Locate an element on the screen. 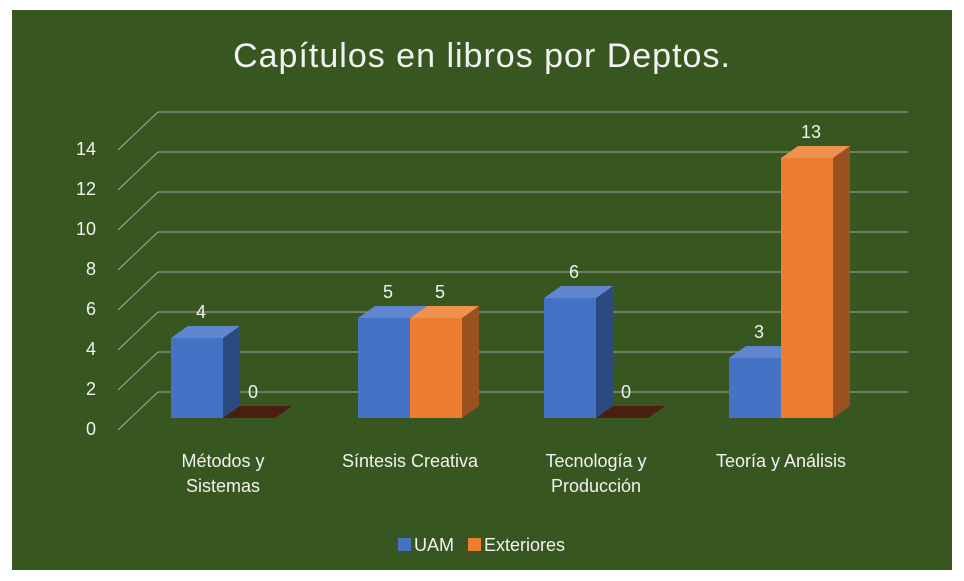  y-tick-label: 14 is located at coordinates (86, 149).